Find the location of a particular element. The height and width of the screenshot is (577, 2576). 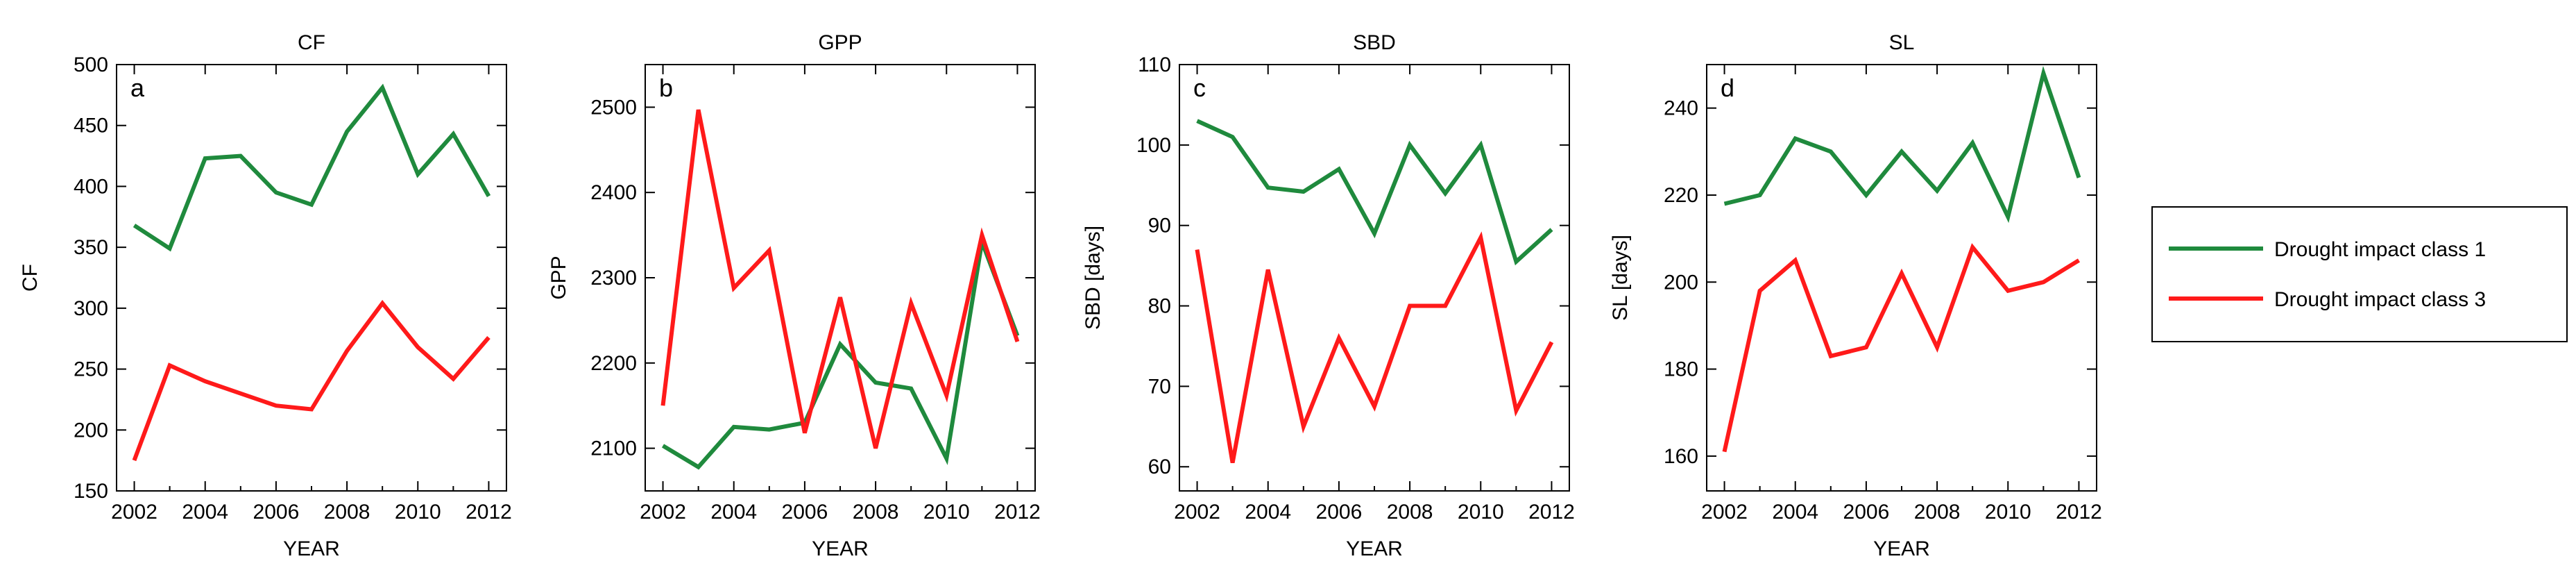

panel-letter: a is located at coordinates (137, 88).